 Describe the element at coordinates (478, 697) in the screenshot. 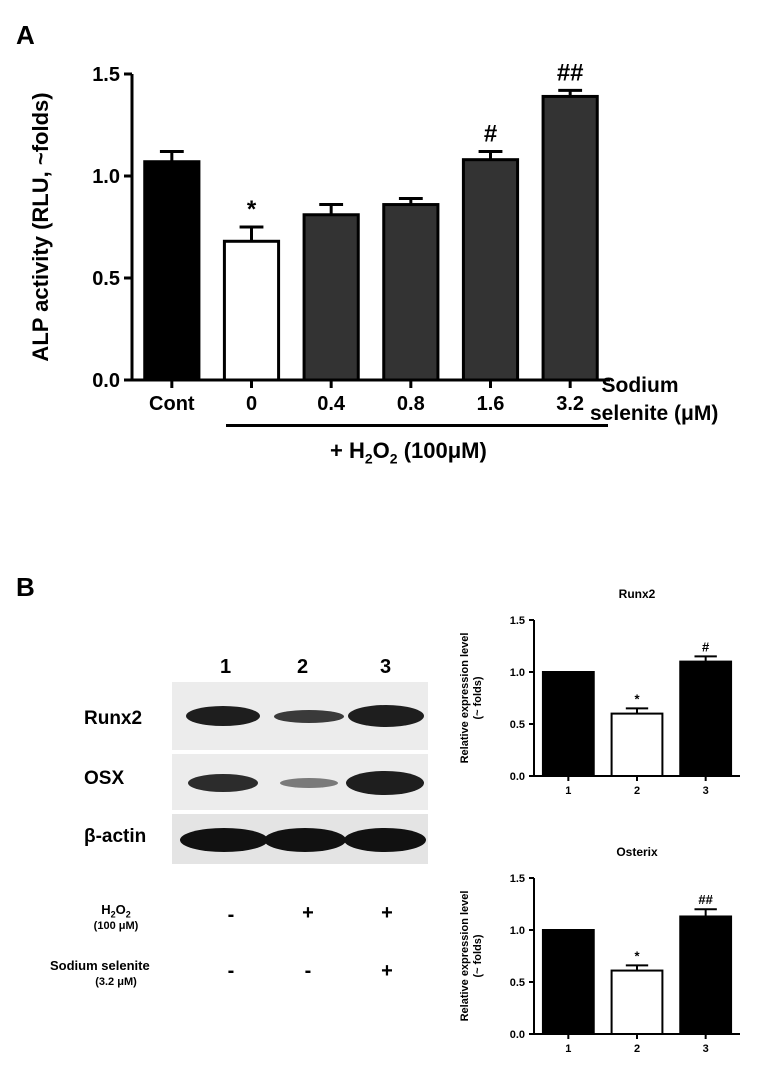

I see `runx2-y-axis-label: (~ folds)` at that location.